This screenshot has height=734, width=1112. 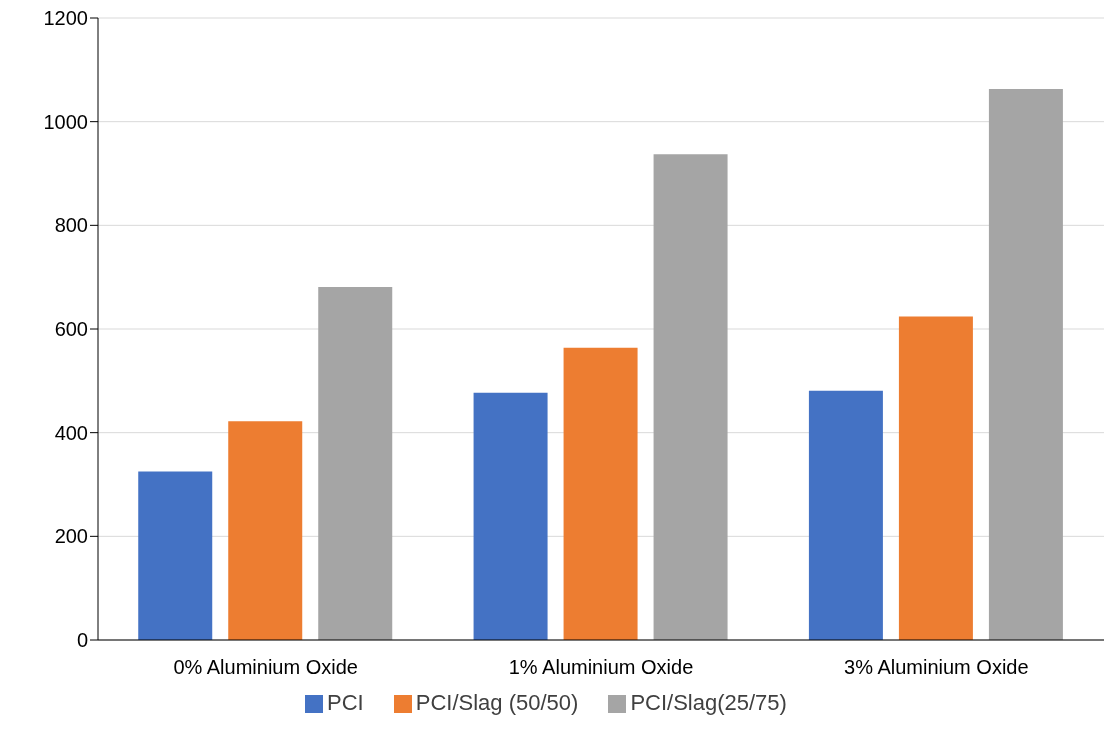 What do you see at coordinates (82, 640) in the screenshot?
I see `y-tick-label: 0` at bounding box center [82, 640].